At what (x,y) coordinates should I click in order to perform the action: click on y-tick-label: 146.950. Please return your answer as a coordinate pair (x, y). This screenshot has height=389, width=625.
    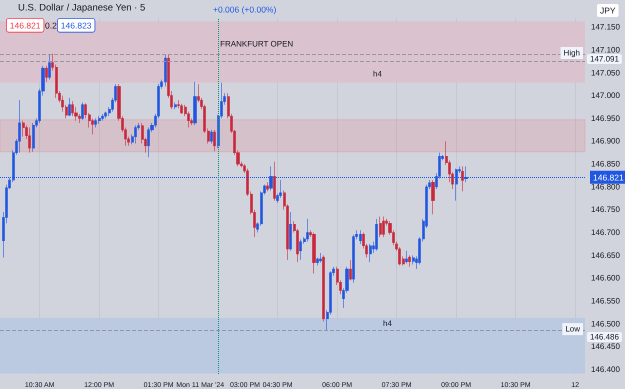
    Looking at the image, I should click on (605, 118).